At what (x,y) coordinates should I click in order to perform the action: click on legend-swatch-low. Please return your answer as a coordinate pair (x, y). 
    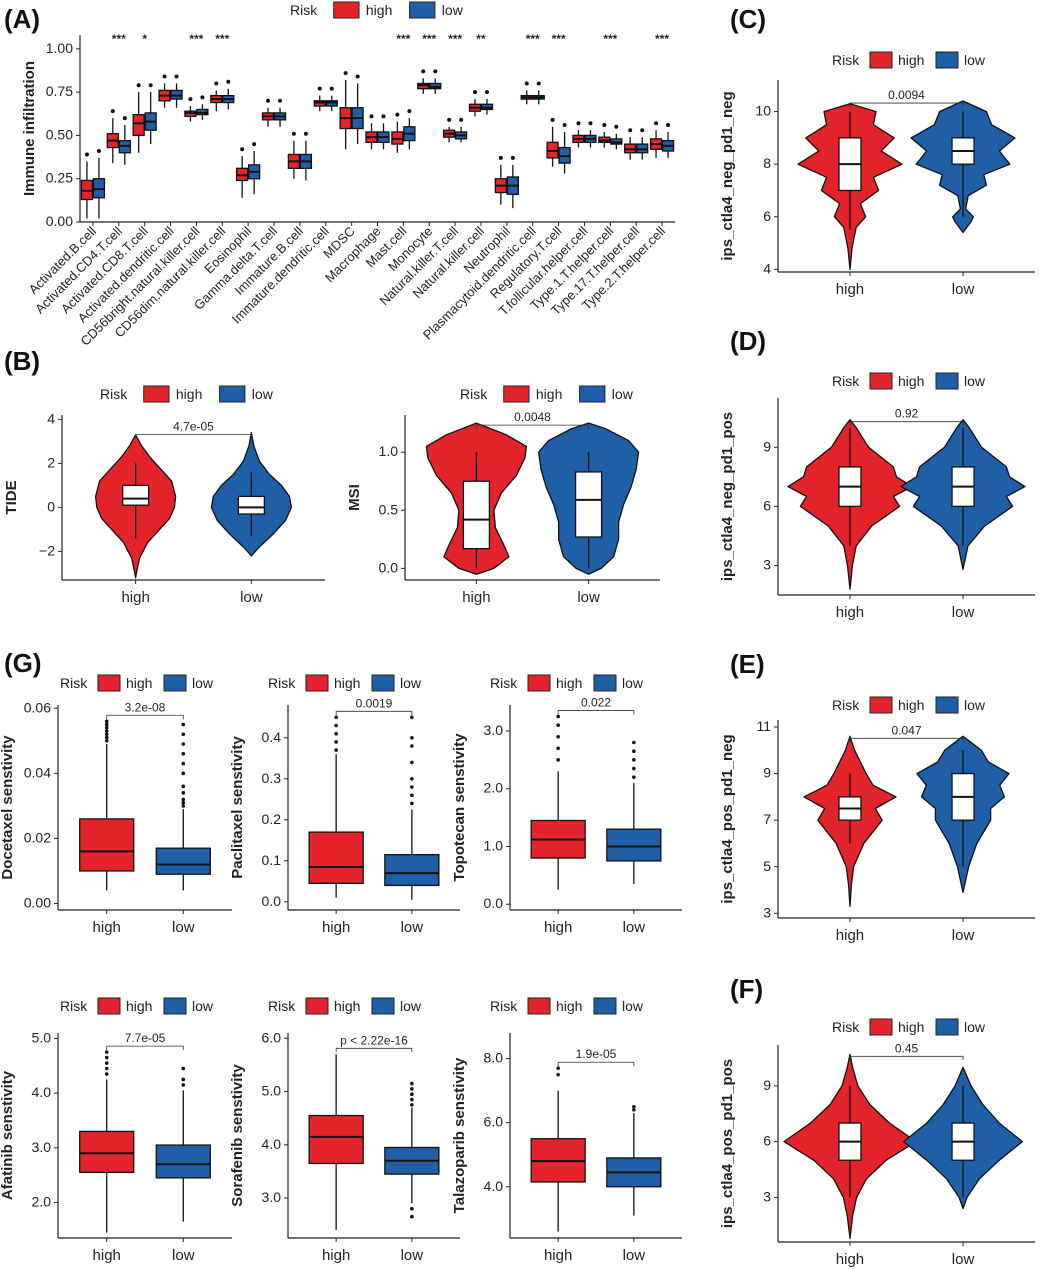
    Looking at the image, I should click on (592, 394).